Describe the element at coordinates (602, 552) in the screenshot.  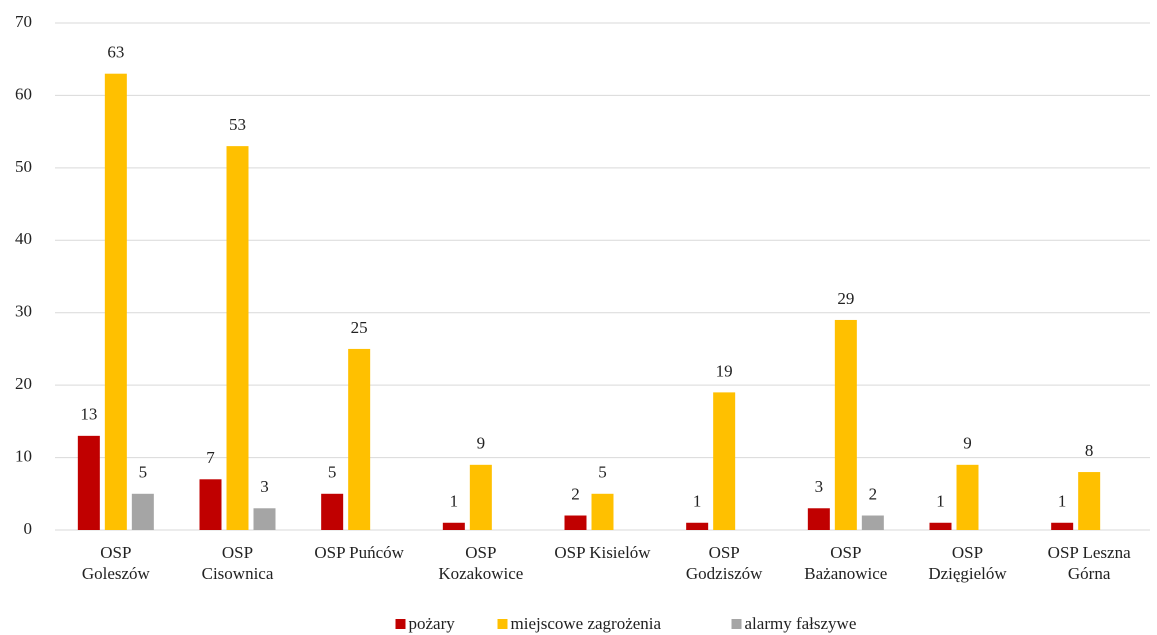
I see `x-tick-label: OSP Kisielów` at that location.